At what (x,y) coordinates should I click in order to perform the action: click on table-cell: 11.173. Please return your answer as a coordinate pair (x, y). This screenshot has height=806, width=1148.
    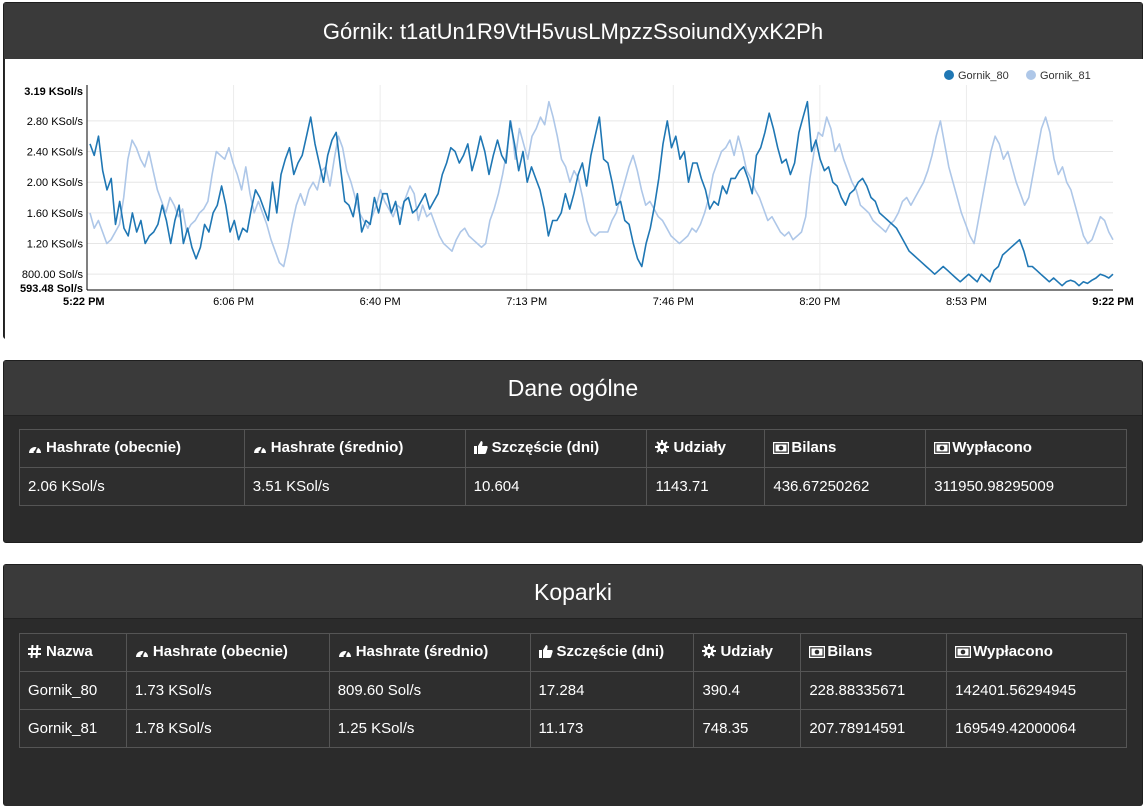
    Looking at the image, I should click on (612, 728).